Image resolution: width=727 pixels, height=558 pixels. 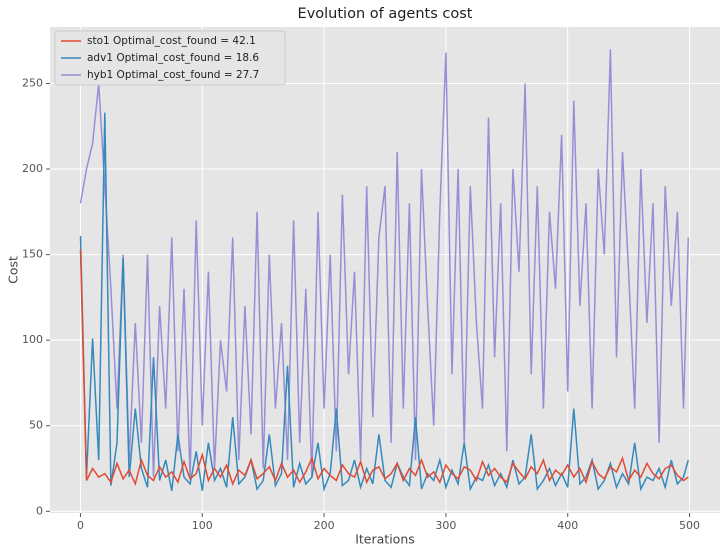 What do you see at coordinates (36, 425) in the screenshot?
I see `y-tick-label: 50` at bounding box center [36, 425].